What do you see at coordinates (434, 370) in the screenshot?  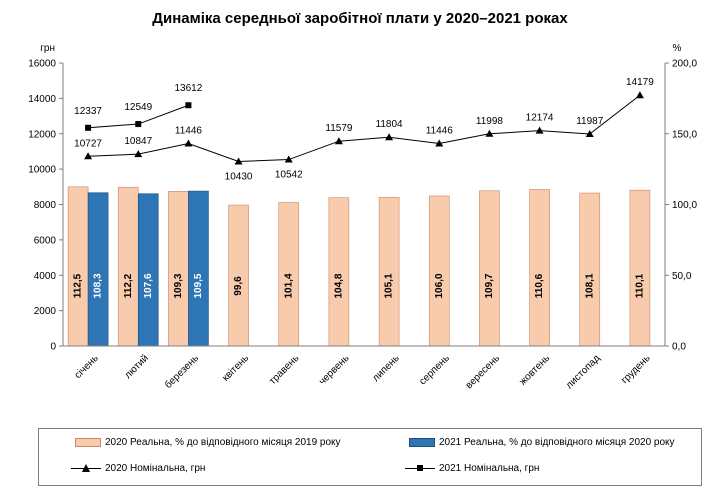 I see `x-axis-category-label: серпень` at bounding box center [434, 370].